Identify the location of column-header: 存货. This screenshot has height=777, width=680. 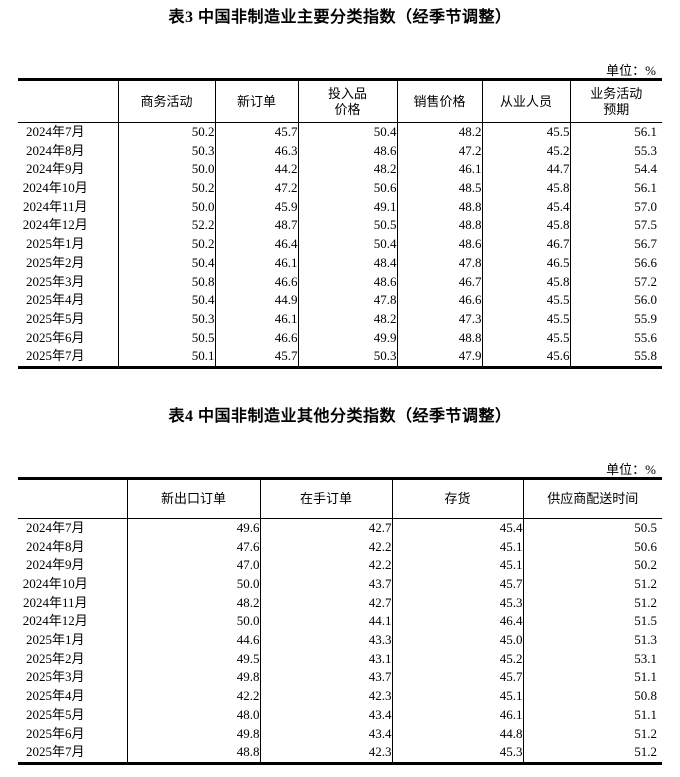
(458, 498).